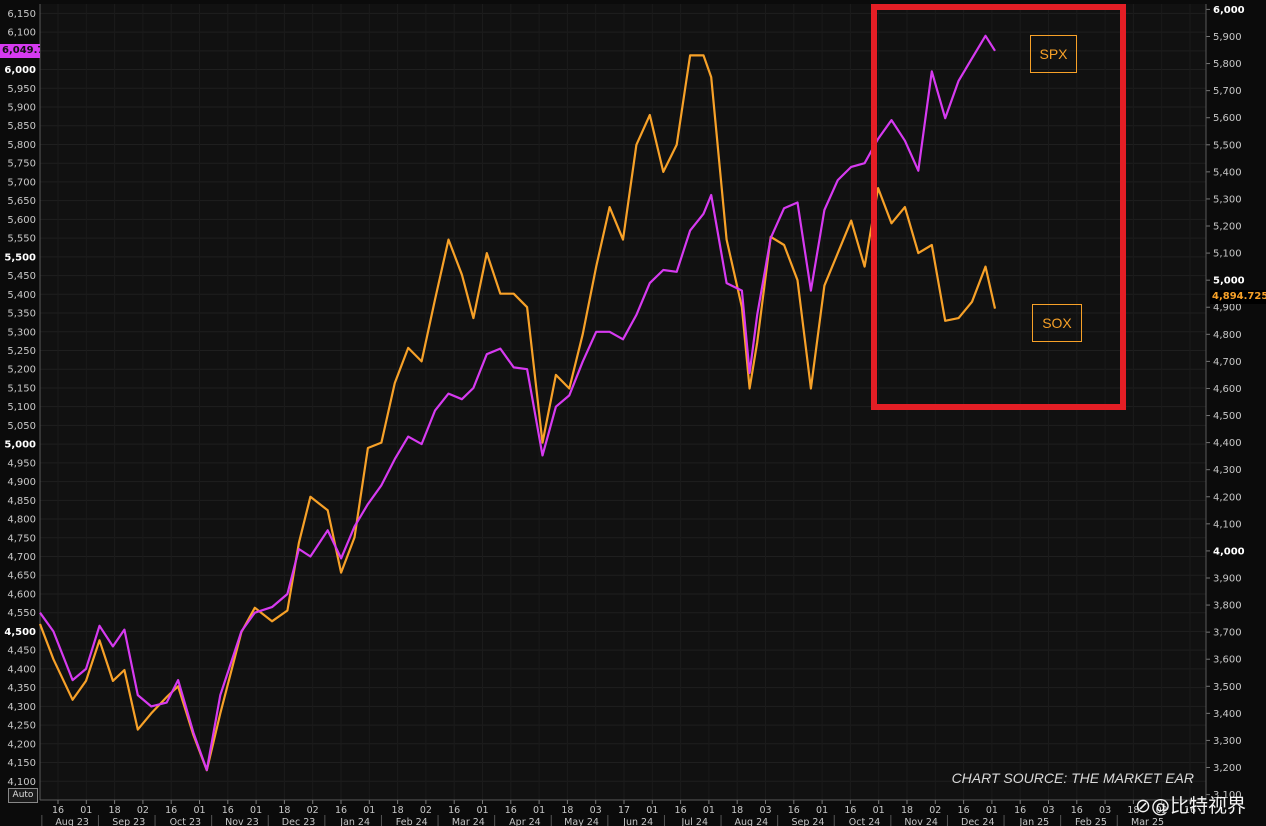  I want to click on right-axis-tick-label: 4,900, so click(1227, 308).